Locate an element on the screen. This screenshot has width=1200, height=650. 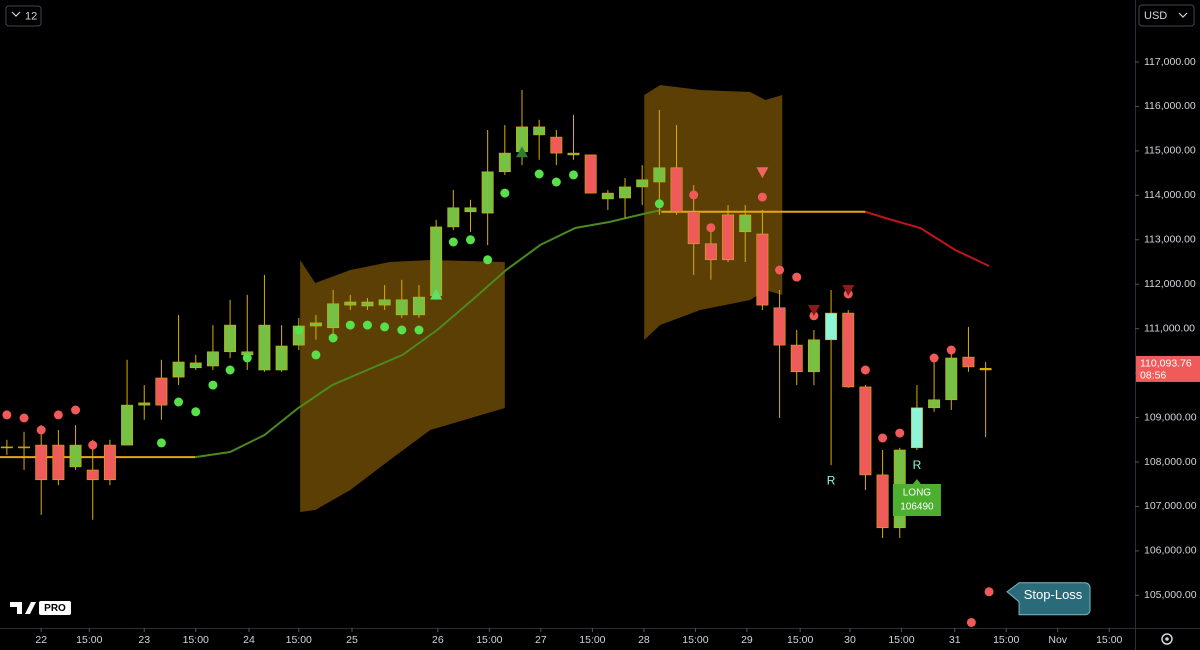
long-callout is located at coordinates (916, 497).